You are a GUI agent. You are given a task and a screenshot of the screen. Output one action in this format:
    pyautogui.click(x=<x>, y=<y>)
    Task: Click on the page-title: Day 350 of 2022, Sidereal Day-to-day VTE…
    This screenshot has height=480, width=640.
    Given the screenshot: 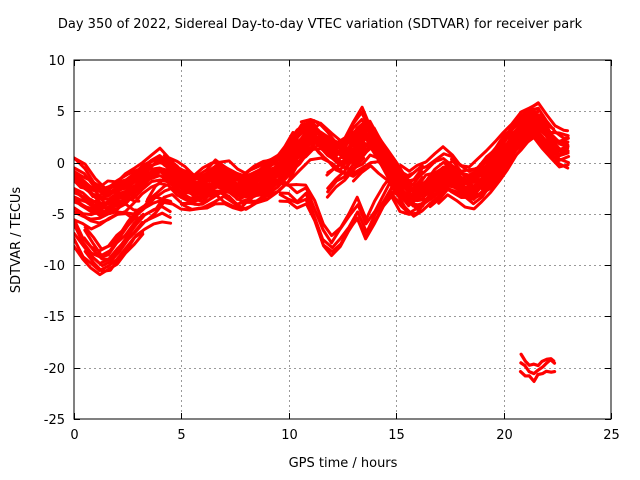 What is the action you would take?
    pyautogui.click(x=320, y=24)
    